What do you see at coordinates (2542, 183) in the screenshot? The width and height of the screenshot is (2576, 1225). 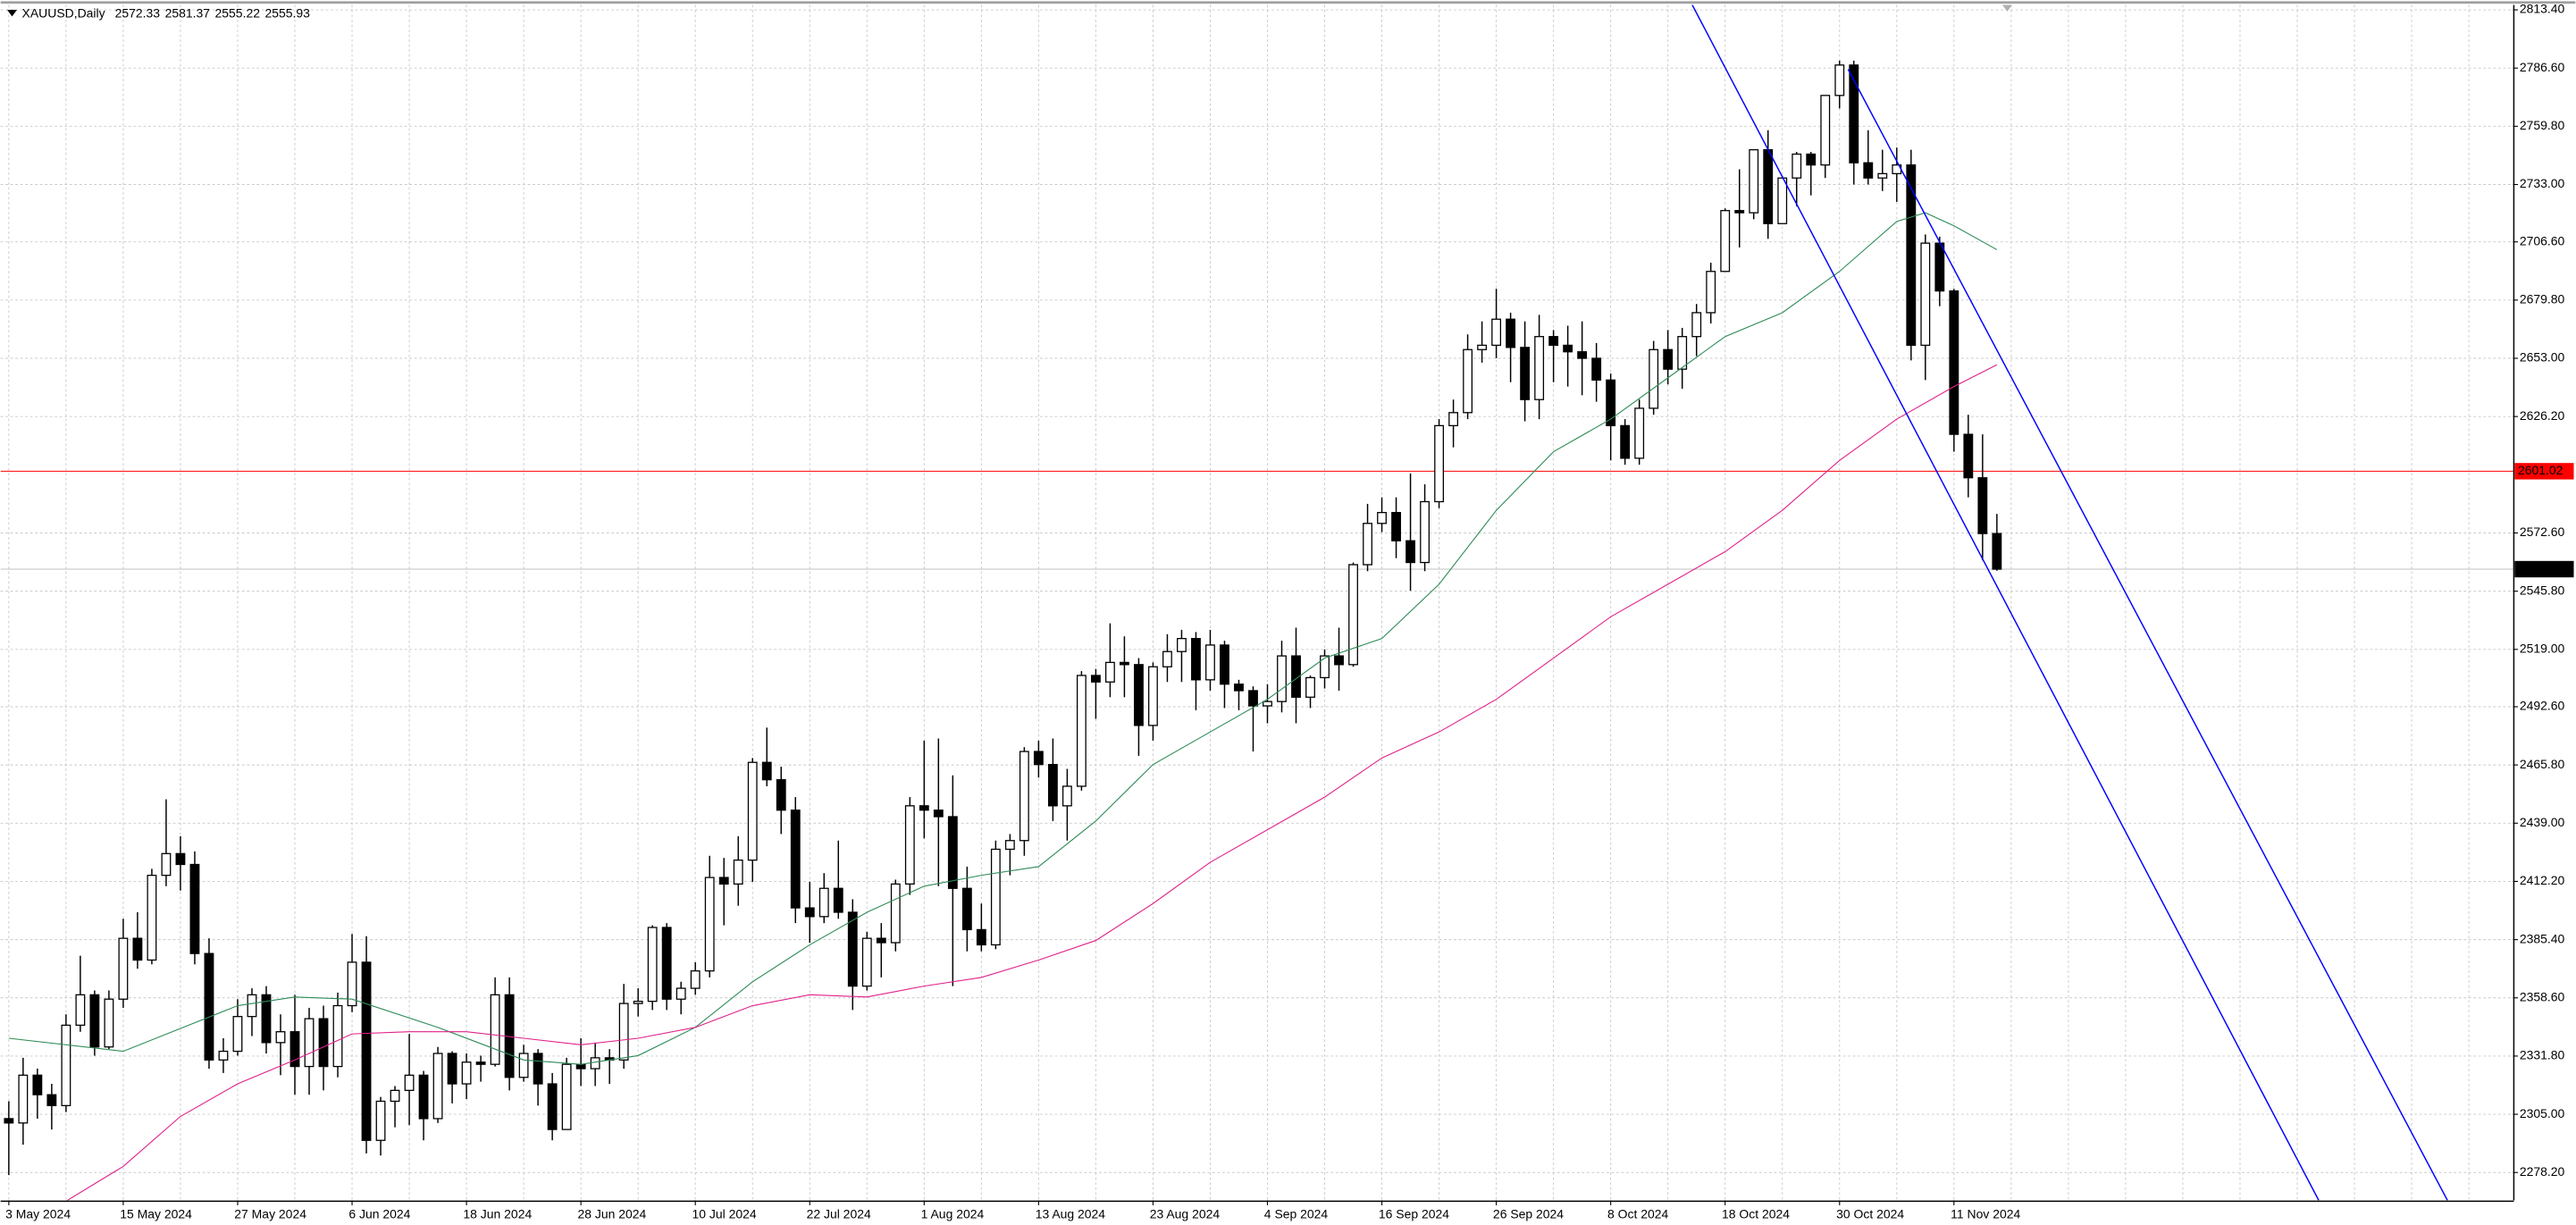 I see `y-tick-label: 2733.00` at bounding box center [2542, 183].